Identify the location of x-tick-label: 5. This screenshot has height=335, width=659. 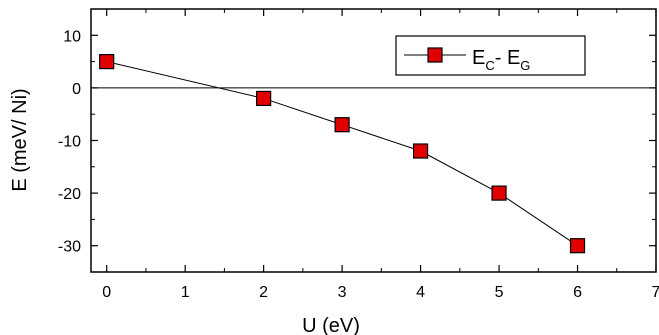
(499, 292).